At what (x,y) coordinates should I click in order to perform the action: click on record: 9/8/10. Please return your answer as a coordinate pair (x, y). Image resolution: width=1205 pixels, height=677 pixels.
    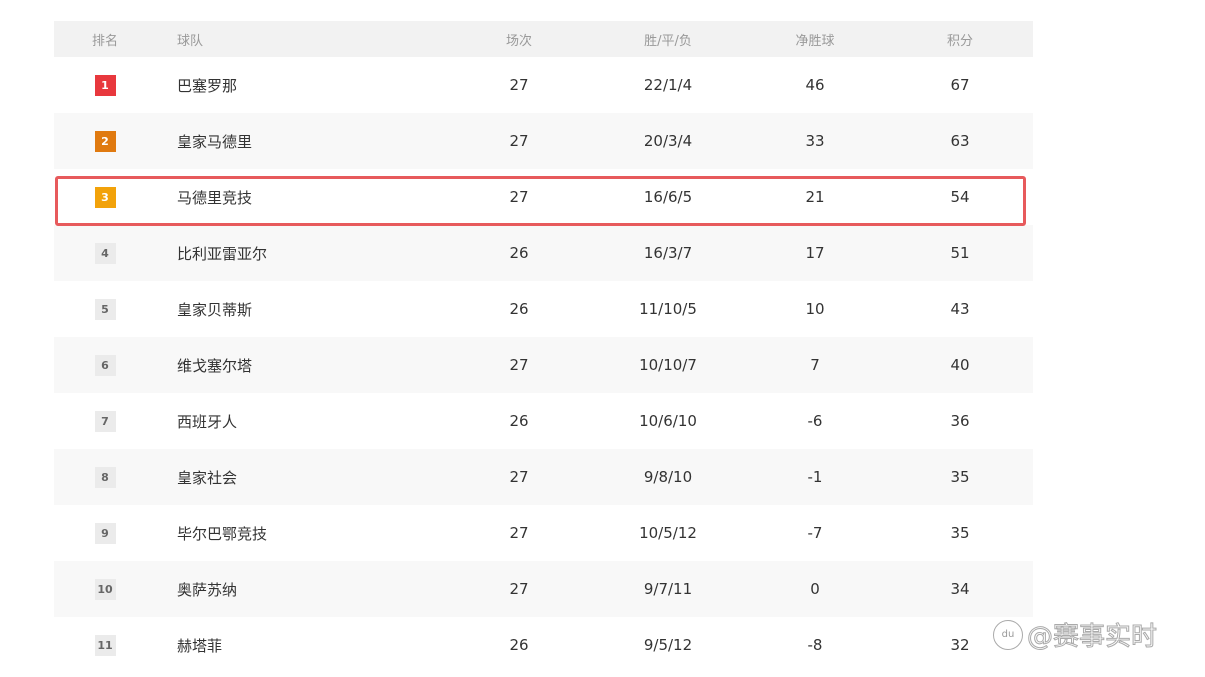
    Looking at the image, I should click on (668, 477).